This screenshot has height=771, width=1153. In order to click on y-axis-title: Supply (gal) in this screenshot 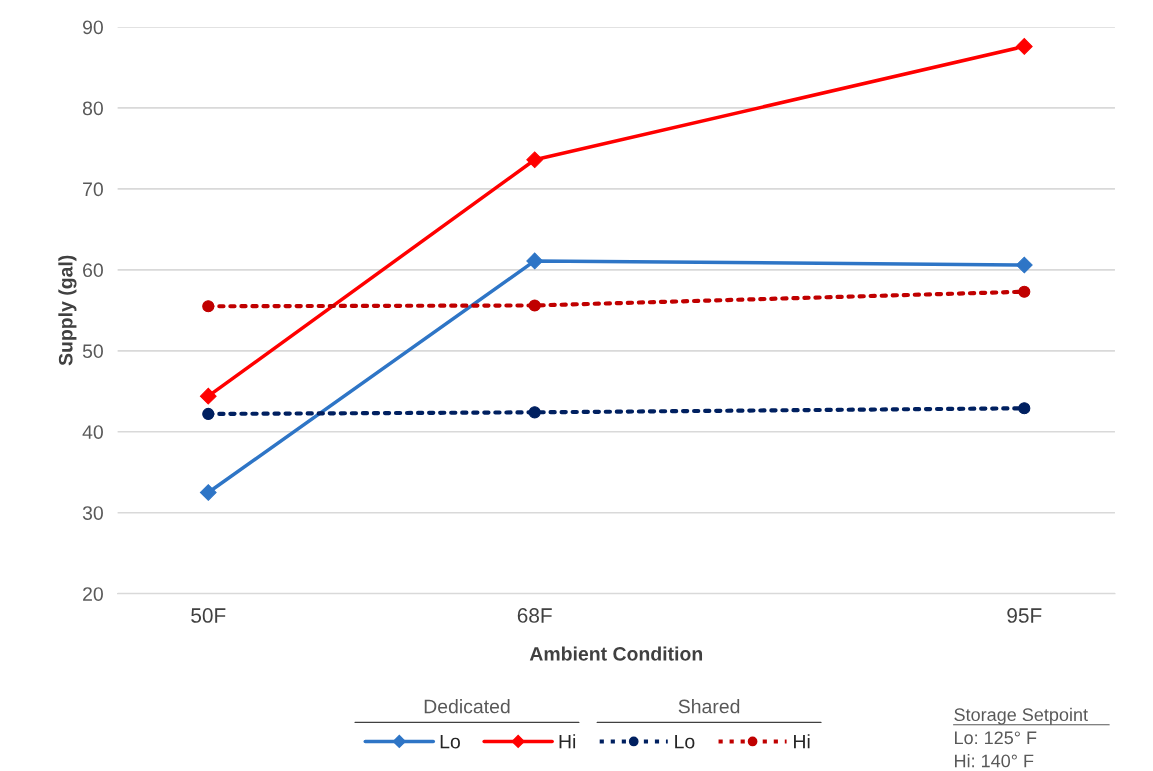, I will do `click(67, 310)`.